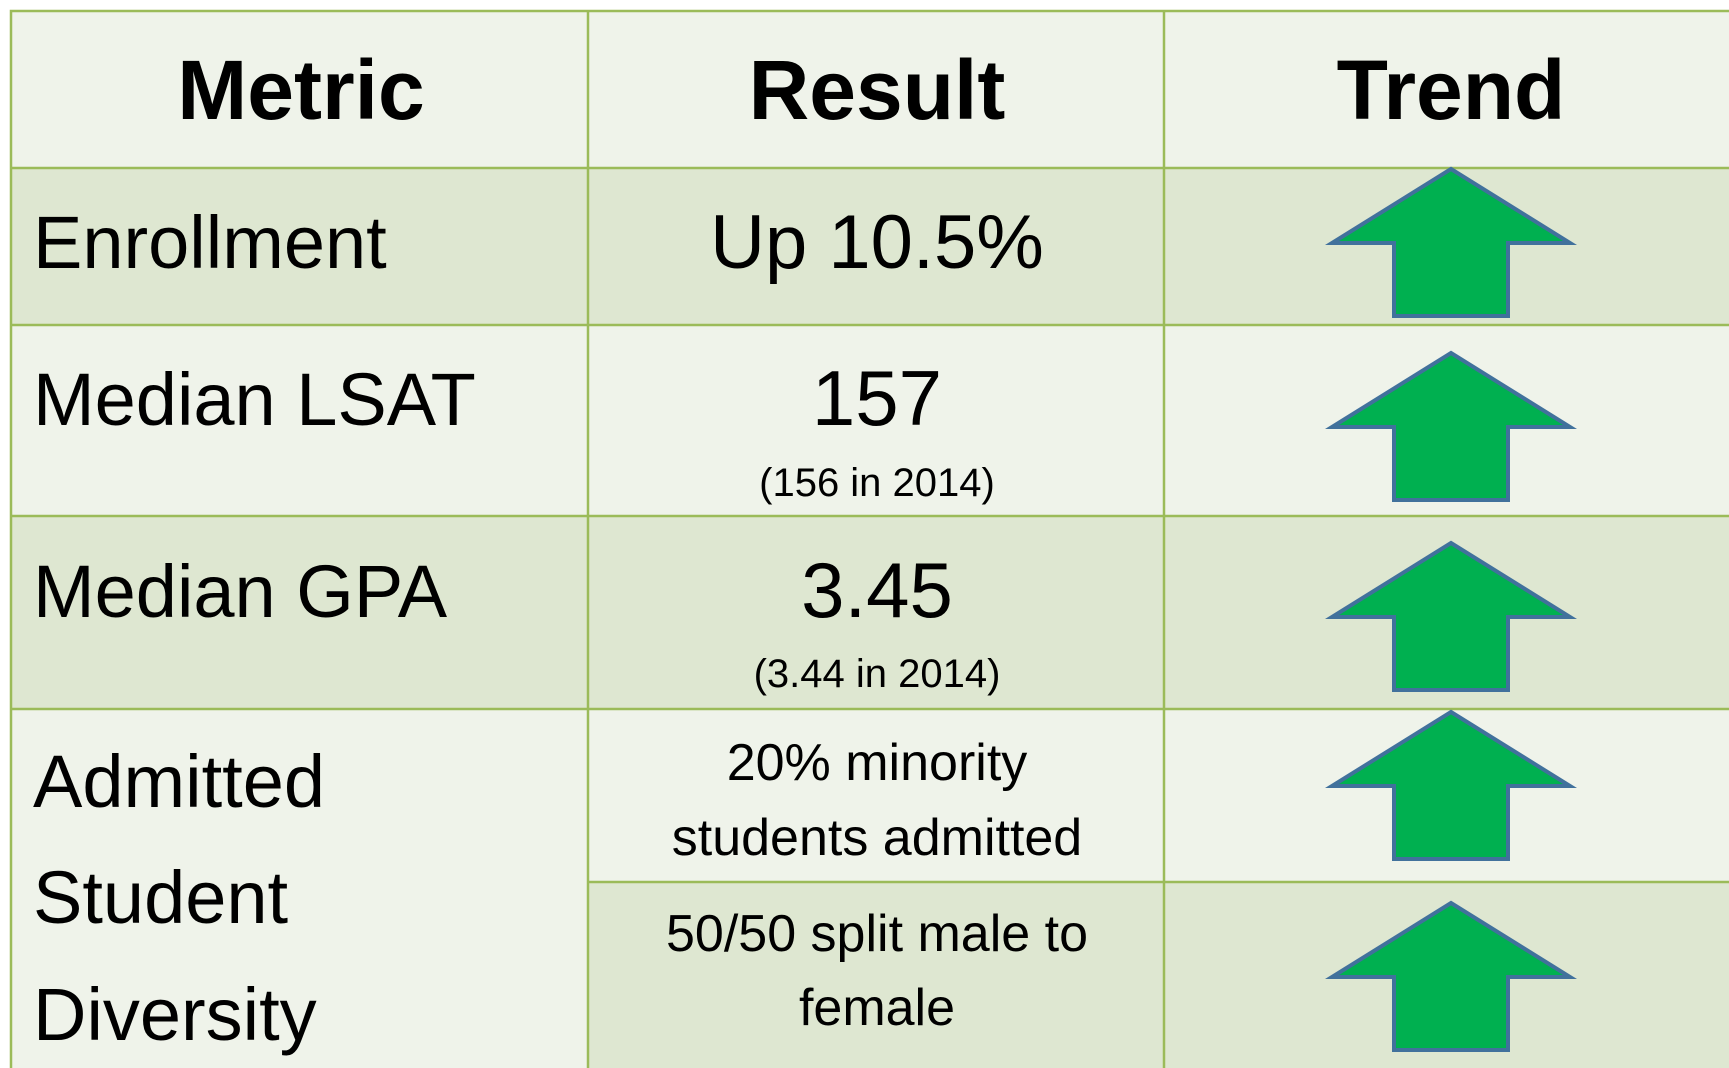 Image resolution: width=1729 pixels, height=1068 pixels. Describe the element at coordinates (210, 242) in the screenshot. I see `metric-label: Enrollment` at that location.